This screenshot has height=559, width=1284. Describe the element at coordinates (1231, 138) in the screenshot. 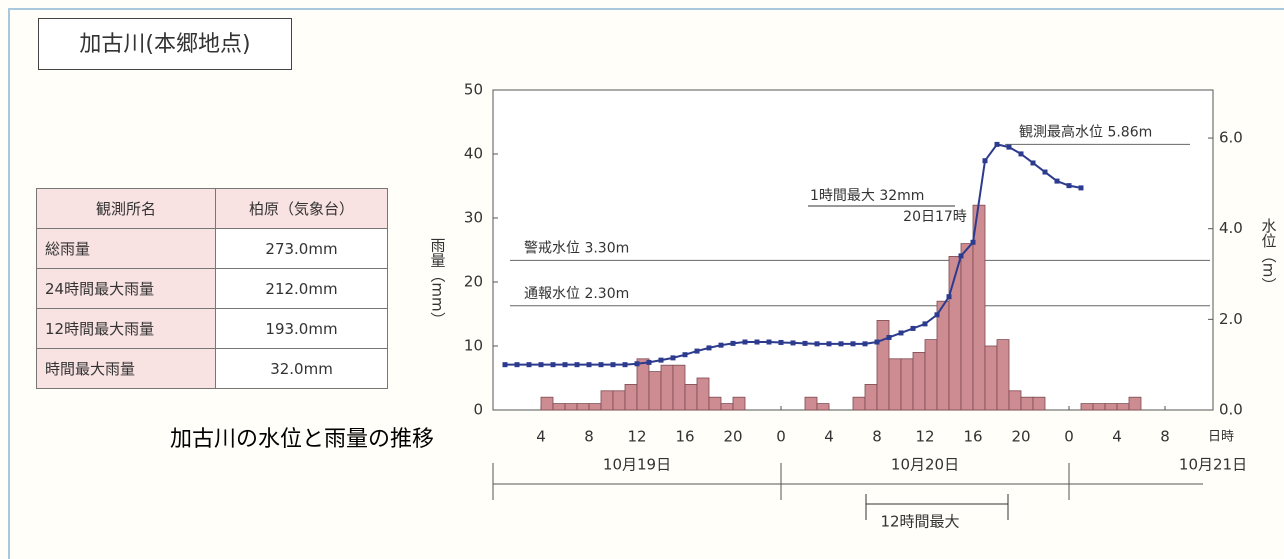

I see `y2-tick-label: 6.0` at that location.